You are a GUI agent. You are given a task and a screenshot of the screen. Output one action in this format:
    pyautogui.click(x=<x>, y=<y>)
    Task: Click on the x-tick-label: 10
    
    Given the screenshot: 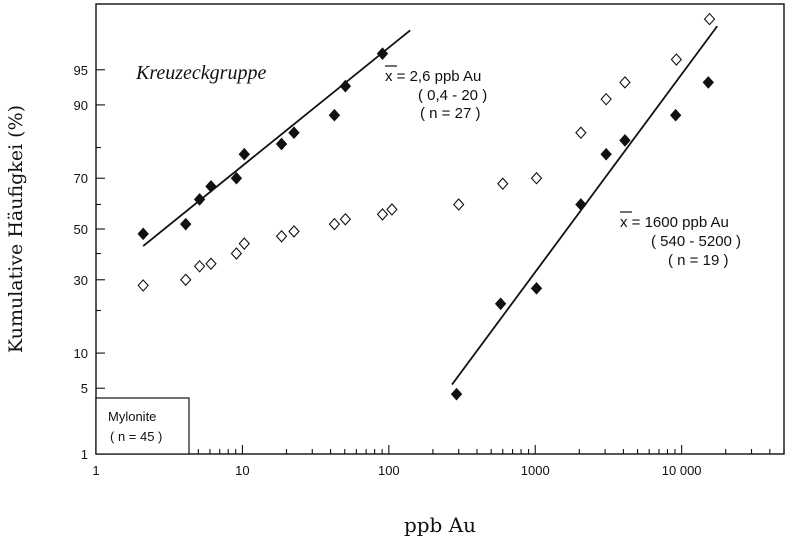 What is the action you would take?
    pyautogui.click(x=242, y=470)
    